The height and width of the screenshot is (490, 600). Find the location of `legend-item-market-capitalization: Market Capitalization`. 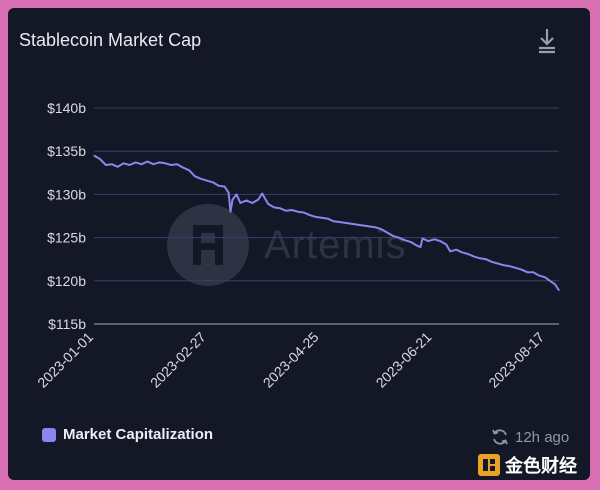

legend-item-market-capitalization: Market Capitalization is located at coordinates (127, 434).